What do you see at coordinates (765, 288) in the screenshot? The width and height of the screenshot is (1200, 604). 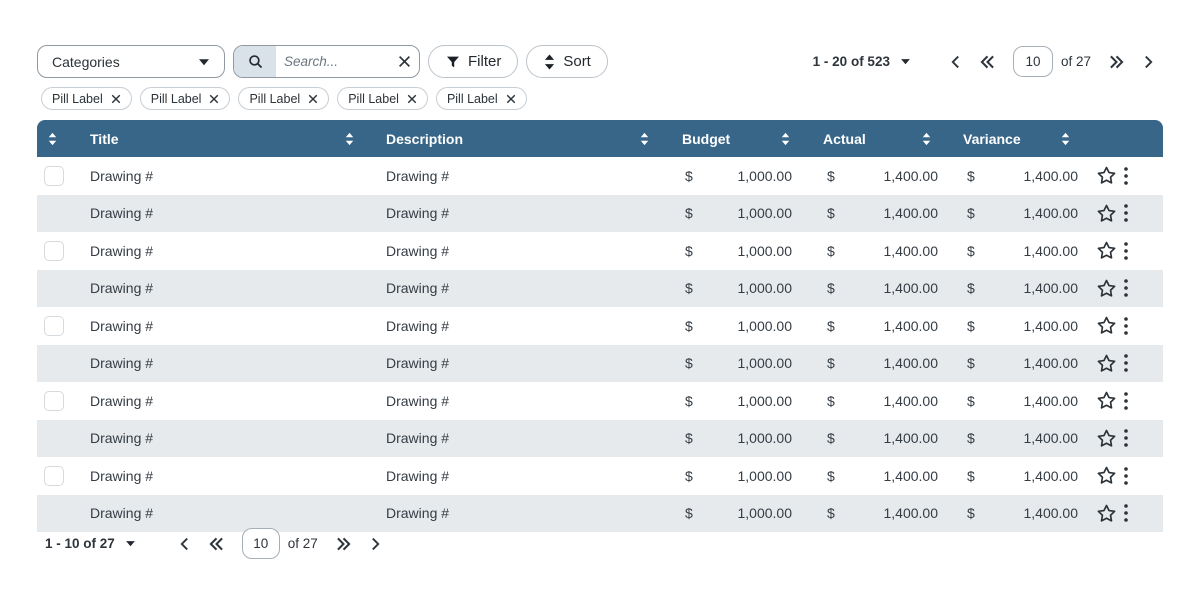 I see `budget-amount: 1,000.00` at bounding box center [765, 288].